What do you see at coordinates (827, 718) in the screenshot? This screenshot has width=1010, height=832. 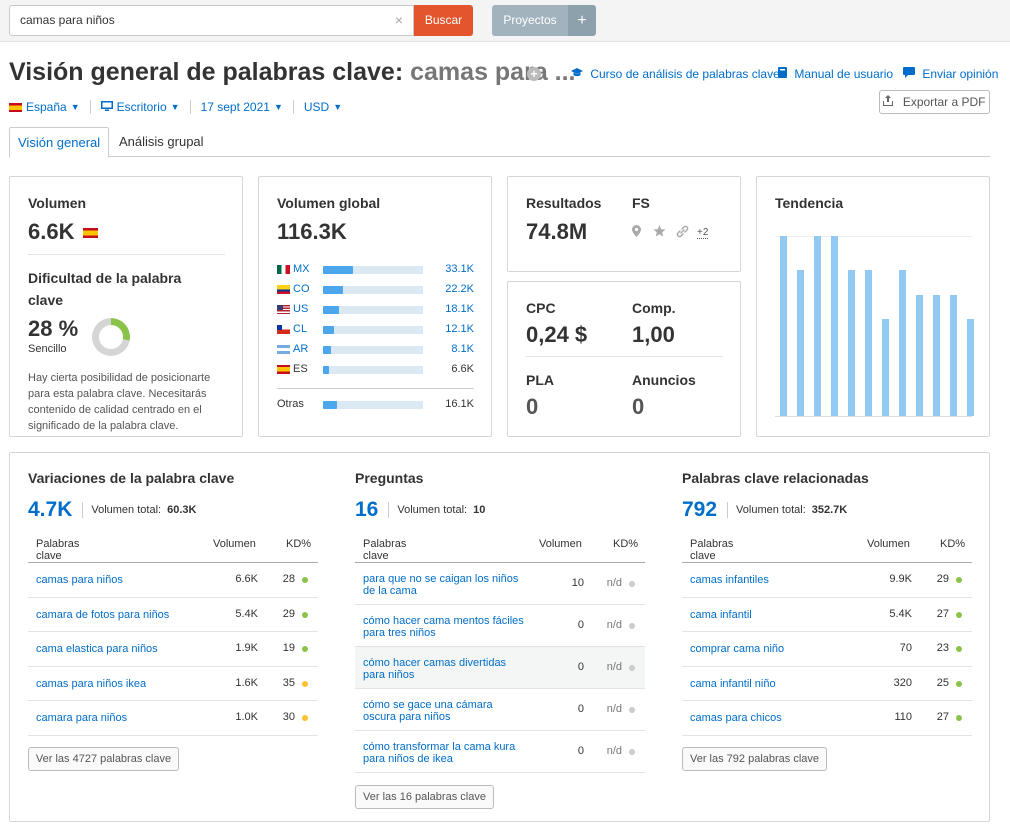 I see `table-row: camas para chicos 110 27` at bounding box center [827, 718].